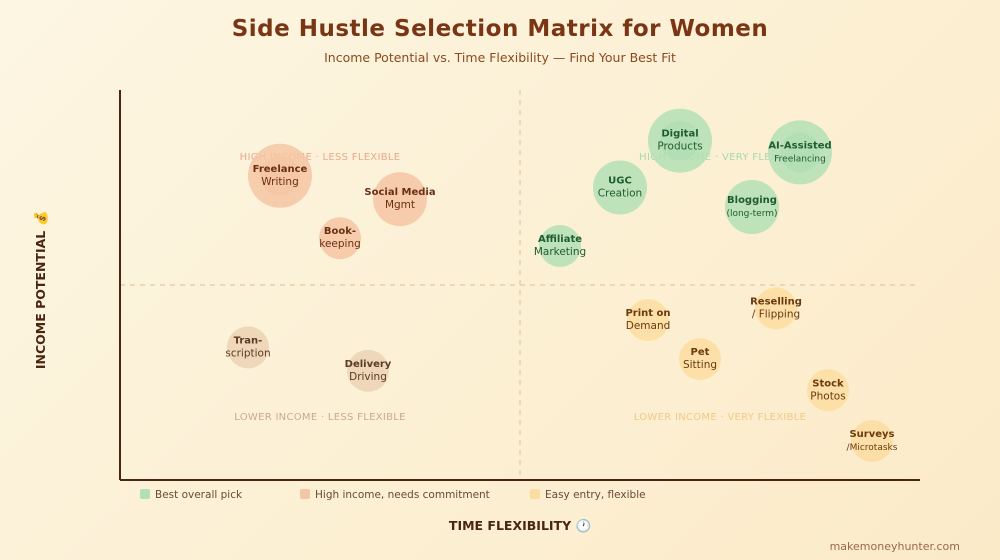 The height and width of the screenshot is (560, 1000). Describe the element at coordinates (247, 353) in the screenshot. I see `bubble-sublabel: scription` at that location.